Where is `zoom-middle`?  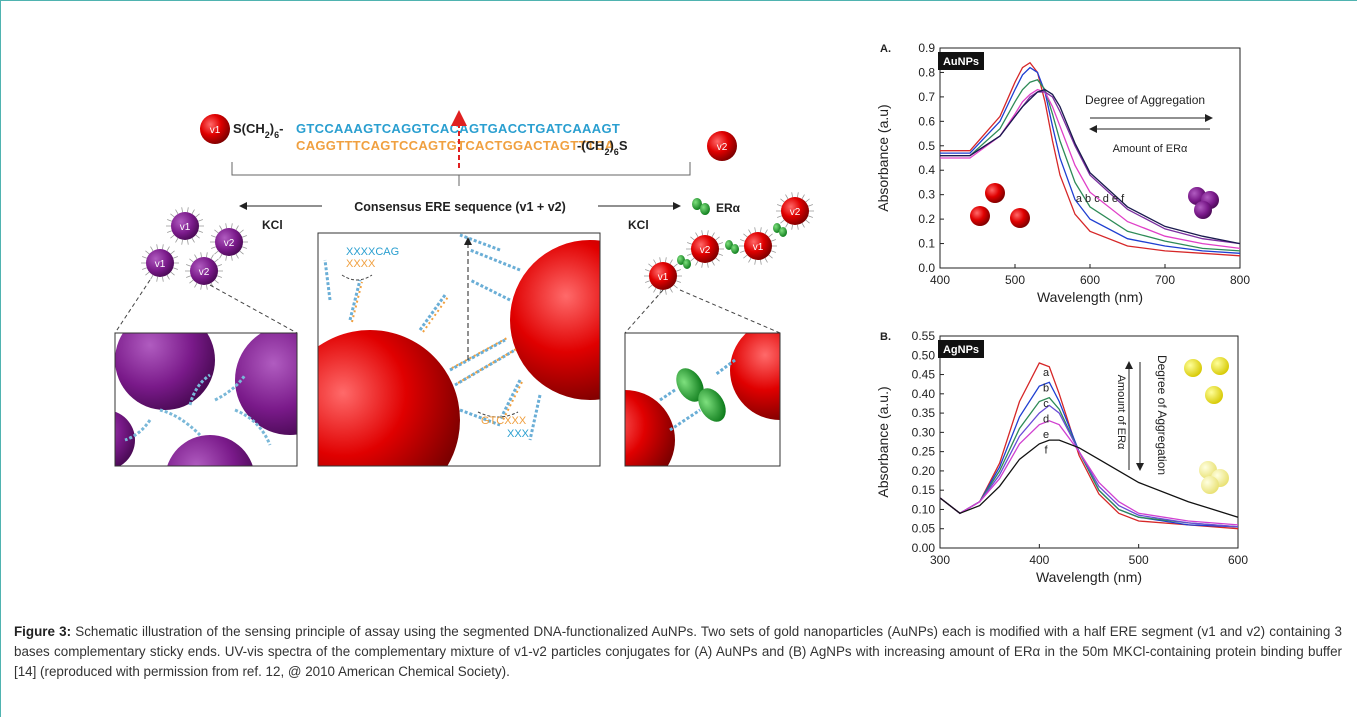
zoom-middle is located at coordinates (459, 349).